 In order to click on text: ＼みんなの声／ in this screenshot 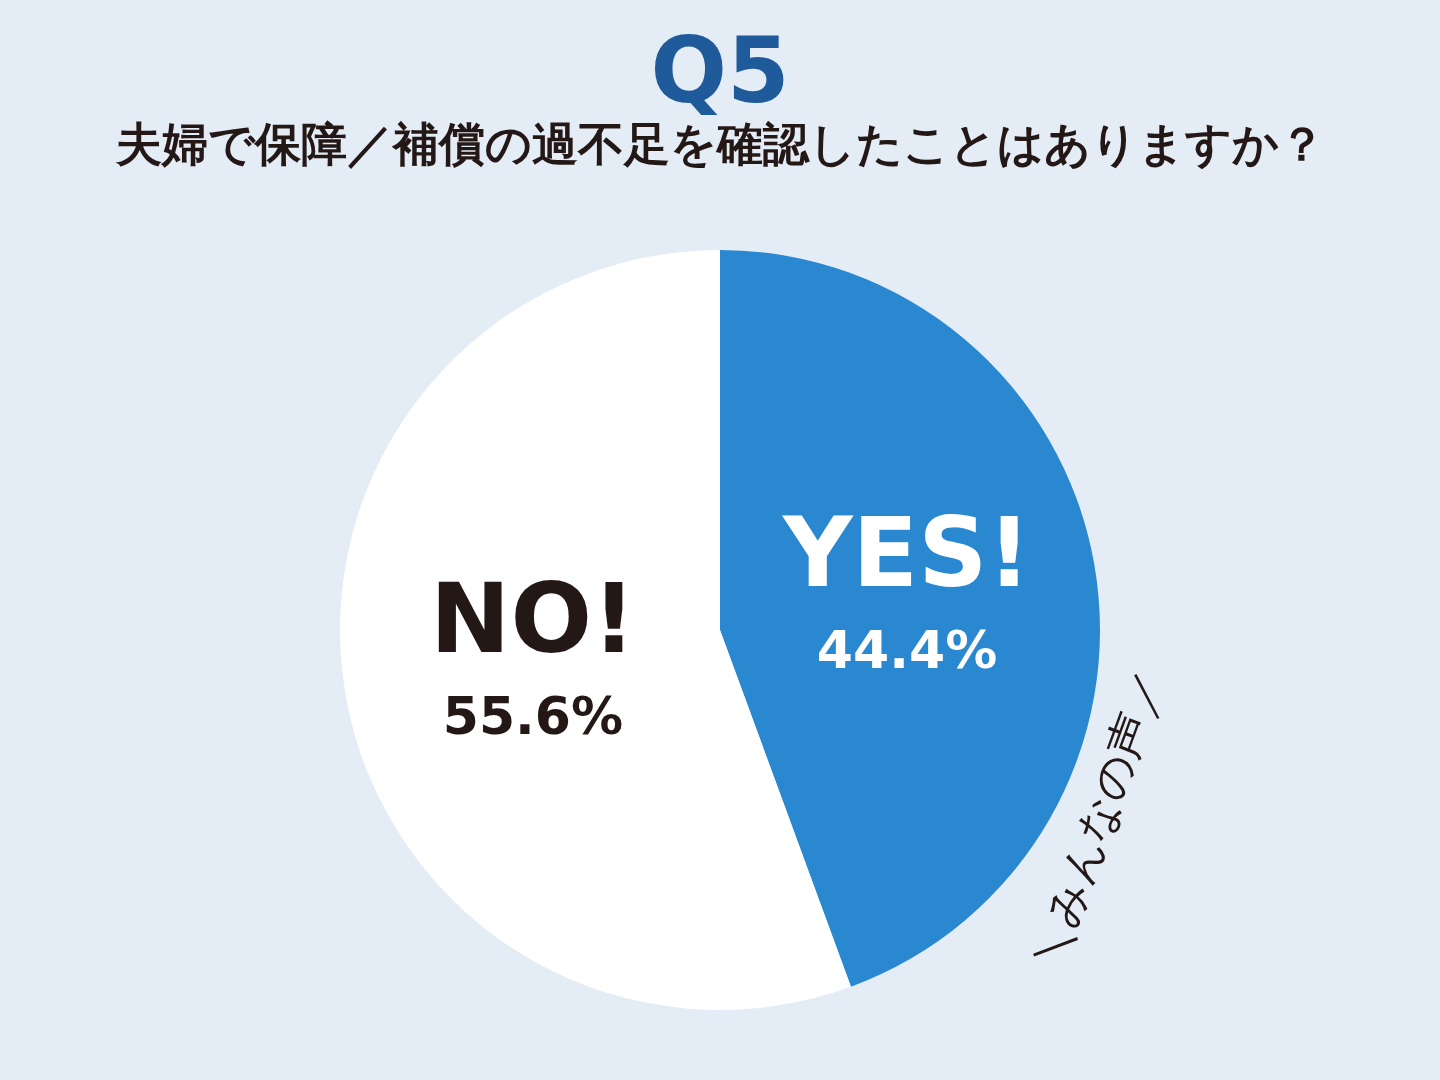, I will do `click(1097, 819)`.